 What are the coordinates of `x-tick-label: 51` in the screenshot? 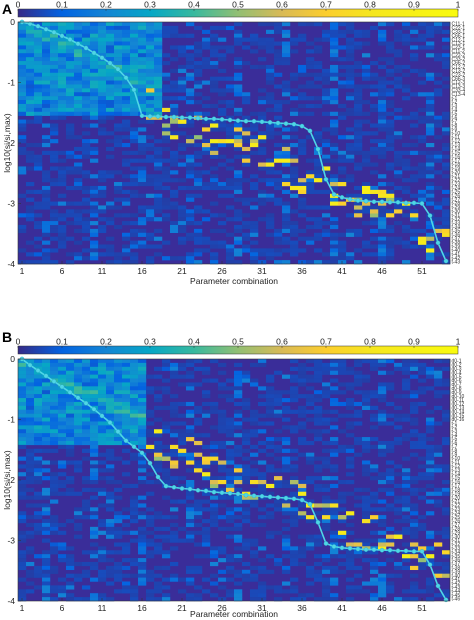 It's located at (422, 608).